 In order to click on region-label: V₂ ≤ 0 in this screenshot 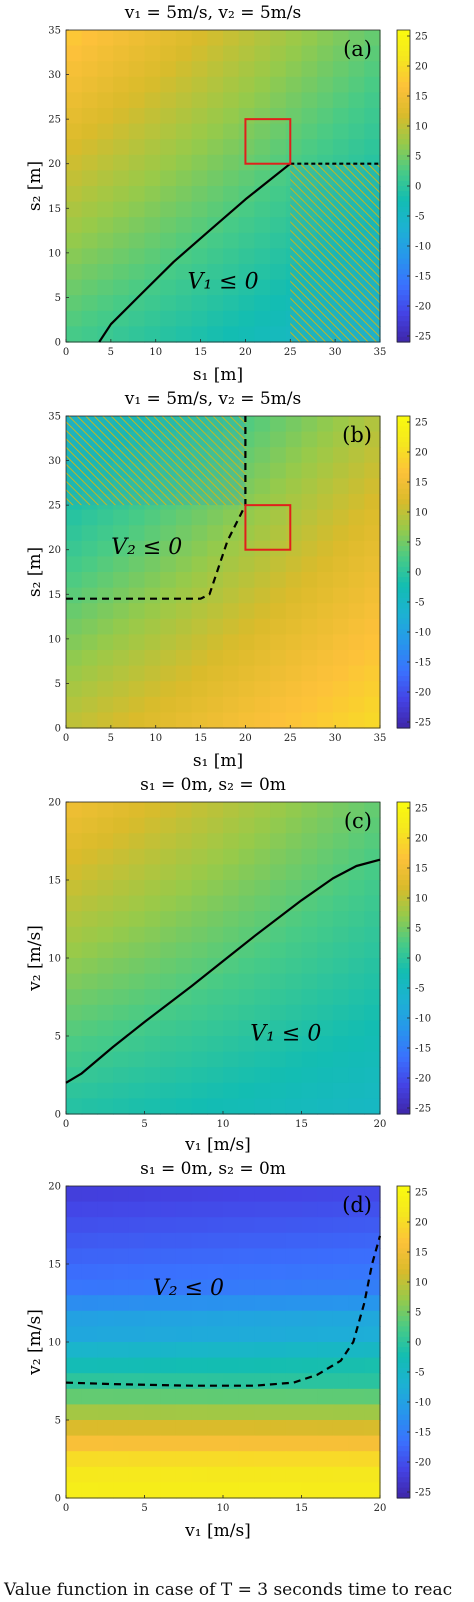, I will do `click(146, 547)`.